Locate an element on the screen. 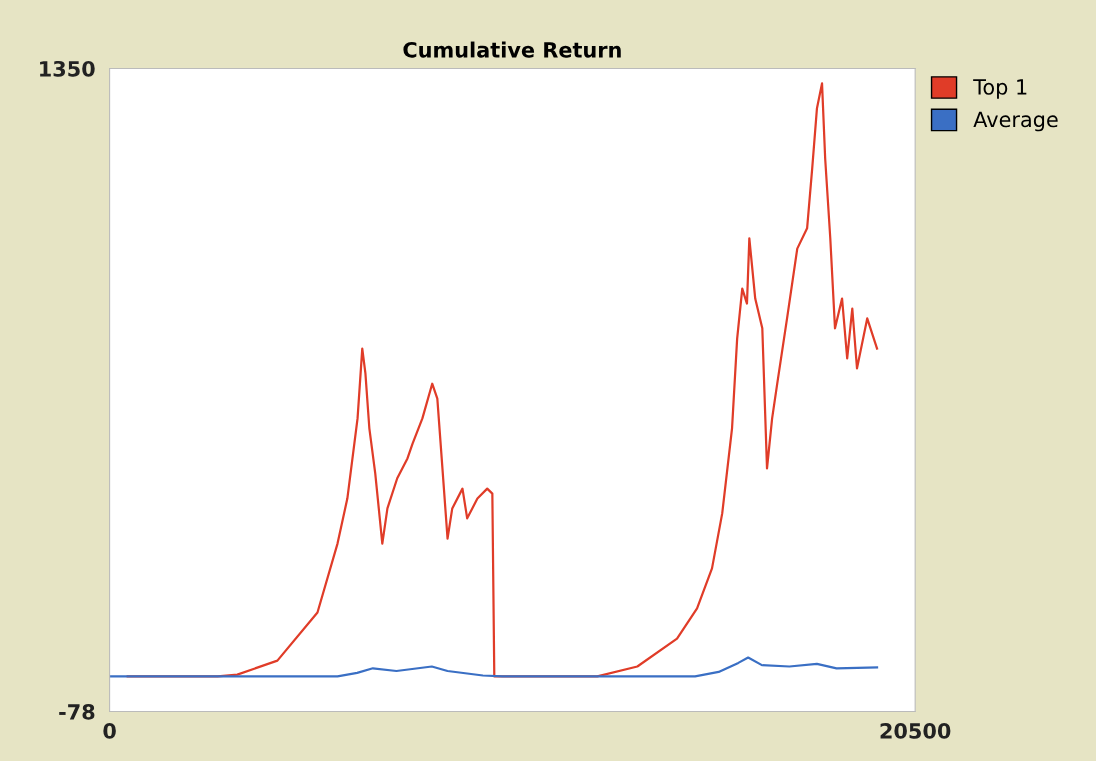  legend-label: Average is located at coordinates (1015, 121).